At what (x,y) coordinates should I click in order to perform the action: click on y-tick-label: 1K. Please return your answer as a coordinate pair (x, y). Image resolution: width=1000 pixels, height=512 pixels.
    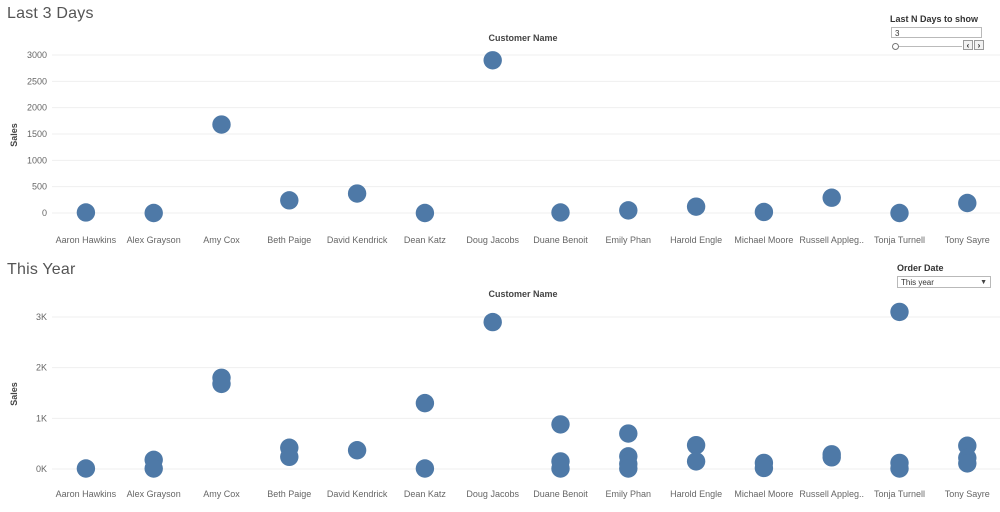
    Looking at the image, I should click on (41, 418).